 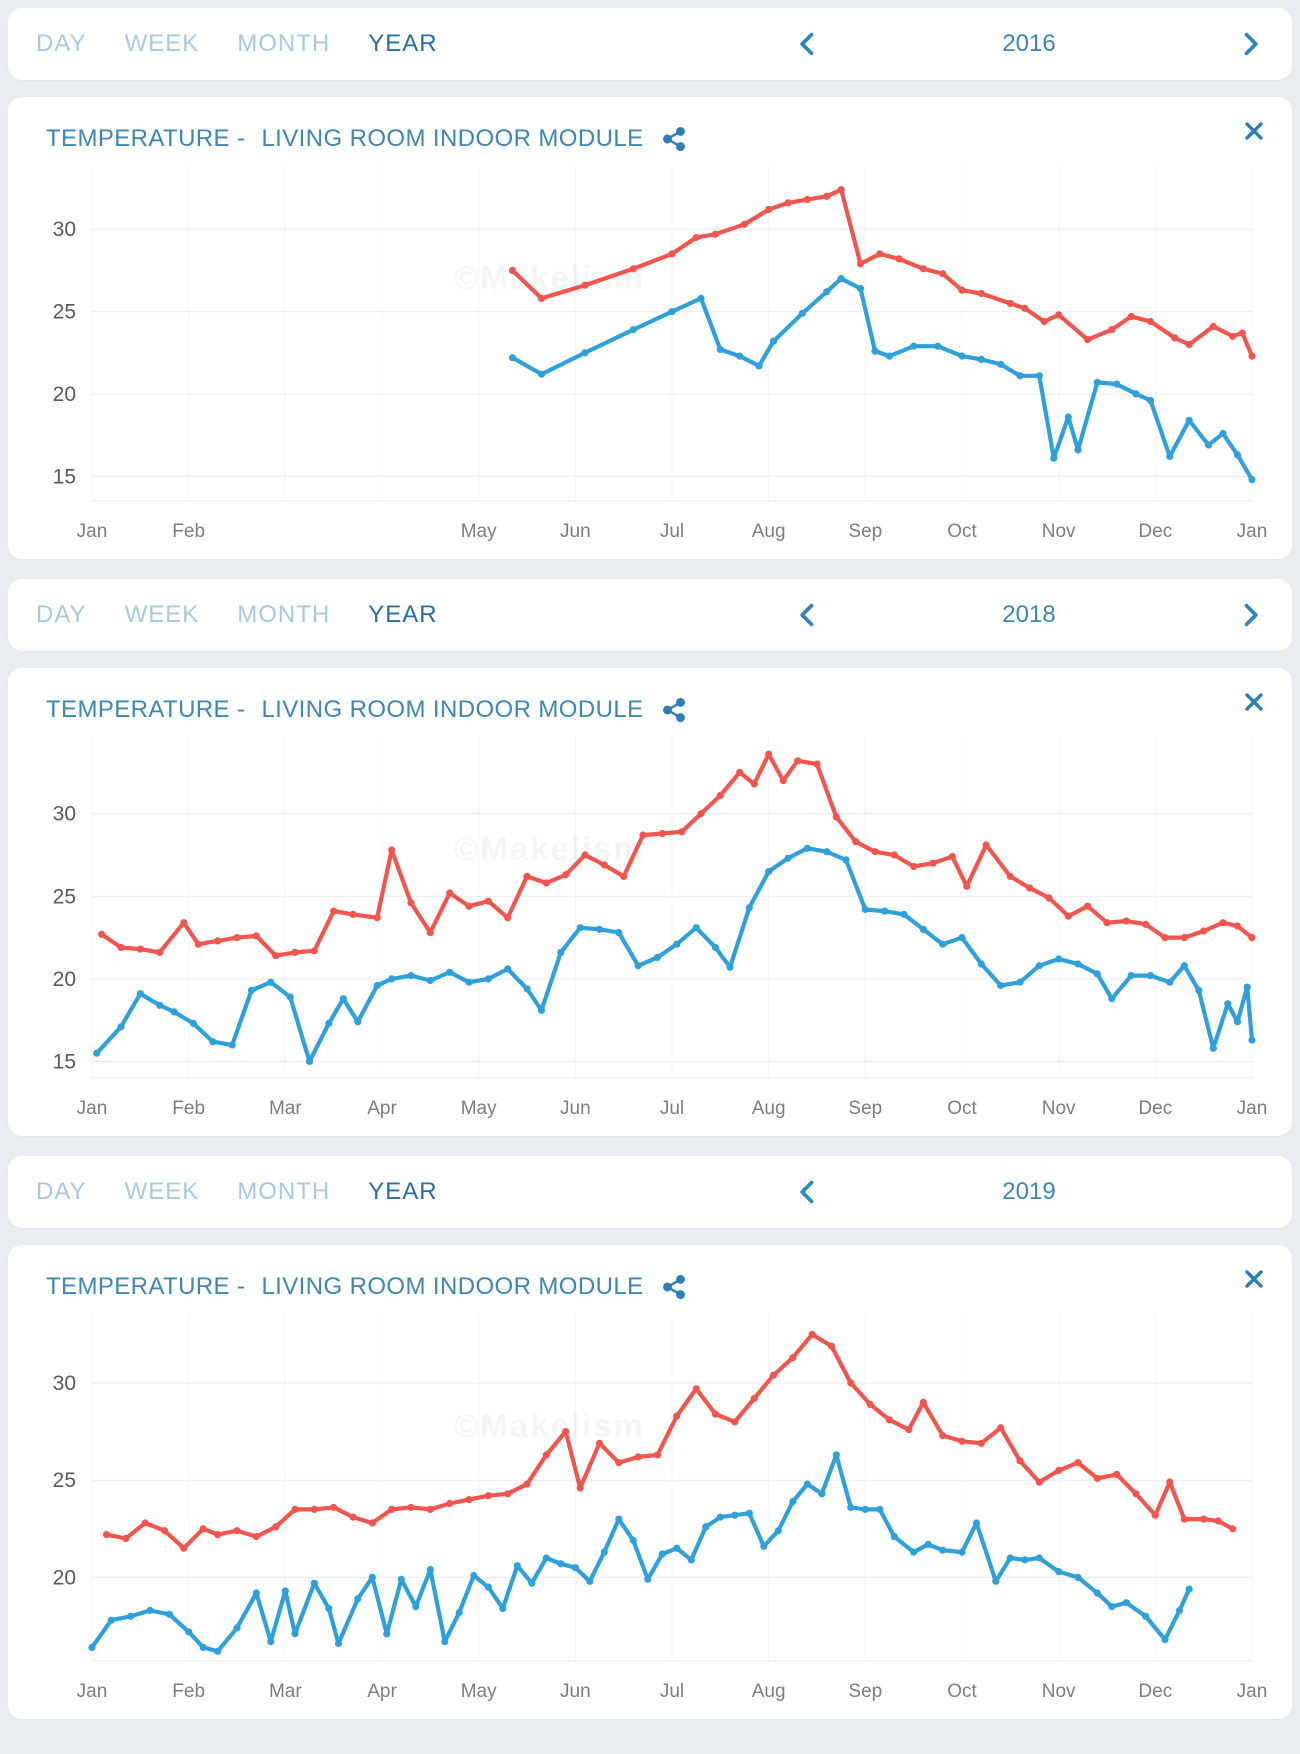 What do you see at coordinates (962, 1108) in the screenshot?
I see `x-axis-tick-label: Oct` at bounding box center [962, 1108].